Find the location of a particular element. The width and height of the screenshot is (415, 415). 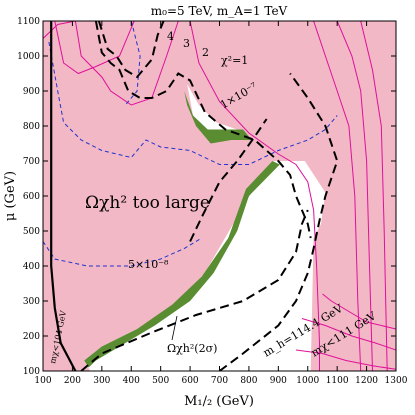

x-tick-label: 800 is located at coordinates (248, 381).